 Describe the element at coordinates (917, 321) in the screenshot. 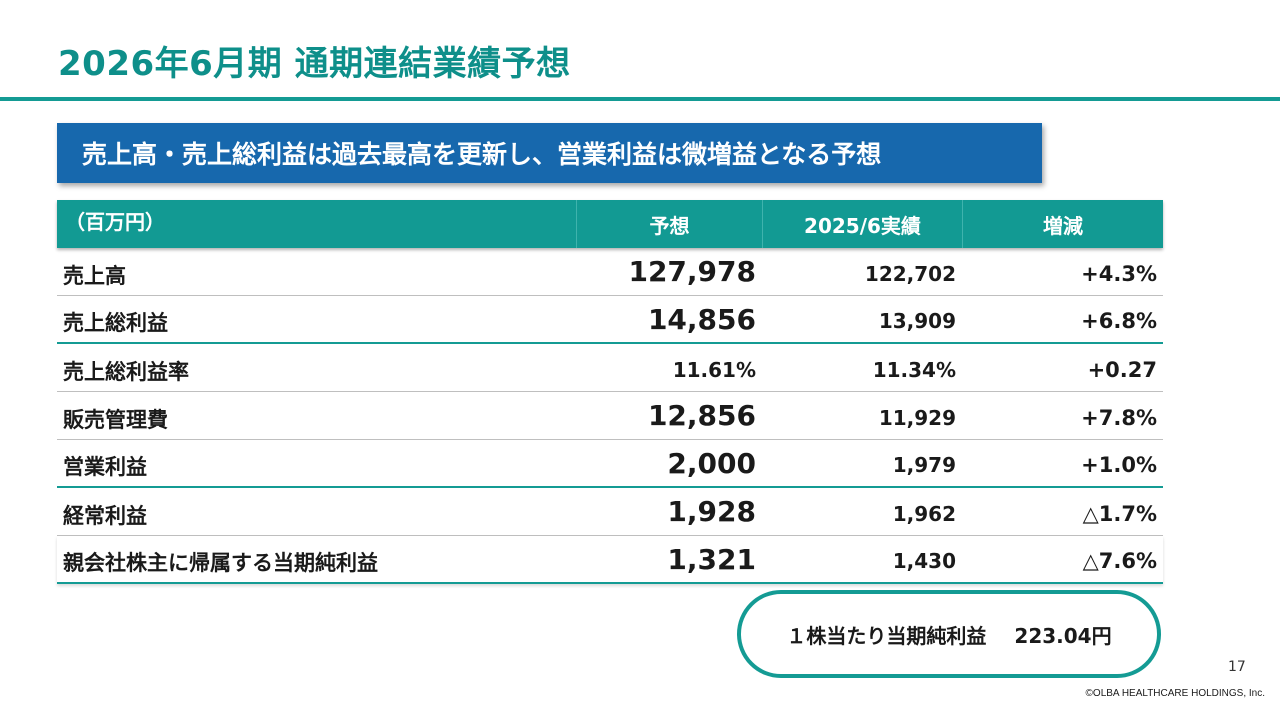

I see `actual-value: 13,909` at that location.